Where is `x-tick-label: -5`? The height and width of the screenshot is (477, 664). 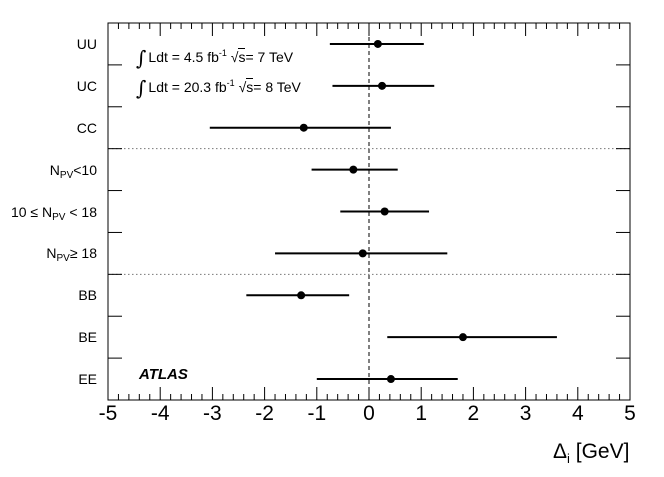
x-tick-label: -5 is located at coordinates (108, 413).